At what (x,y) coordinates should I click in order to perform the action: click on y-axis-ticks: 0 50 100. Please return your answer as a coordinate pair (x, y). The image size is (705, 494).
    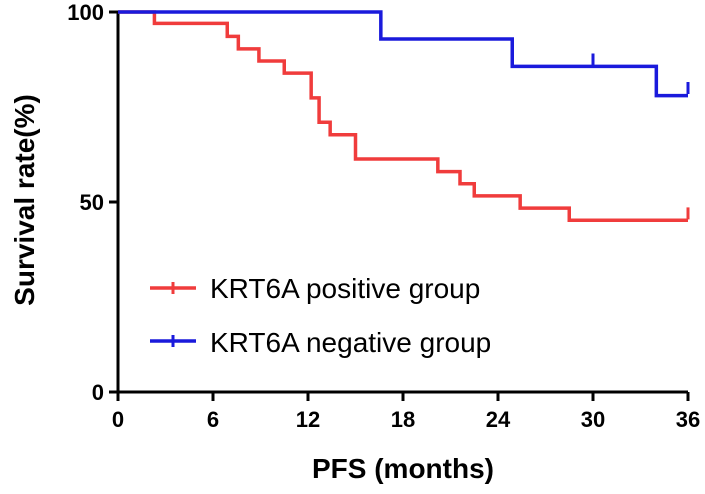
    Looking at the image, I should click on (92, 202).